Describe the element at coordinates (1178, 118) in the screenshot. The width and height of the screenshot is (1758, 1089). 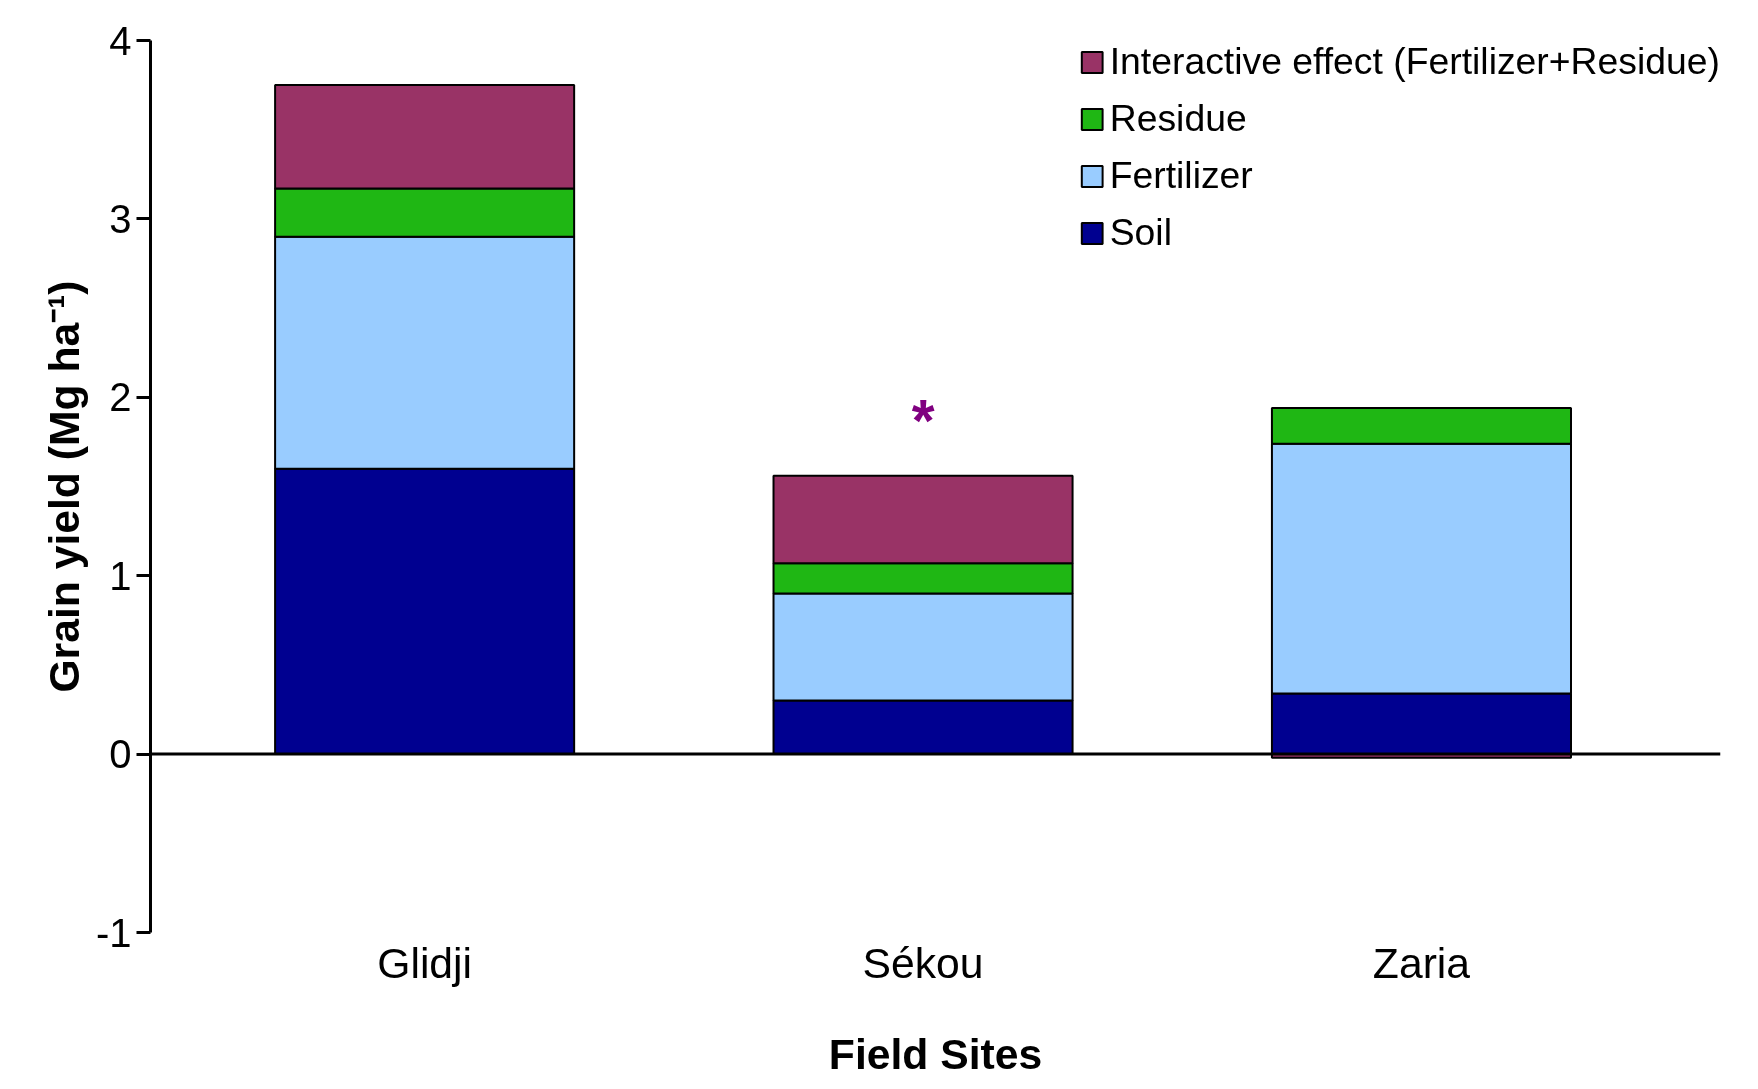
I see `legend-label: Residue` at that location.